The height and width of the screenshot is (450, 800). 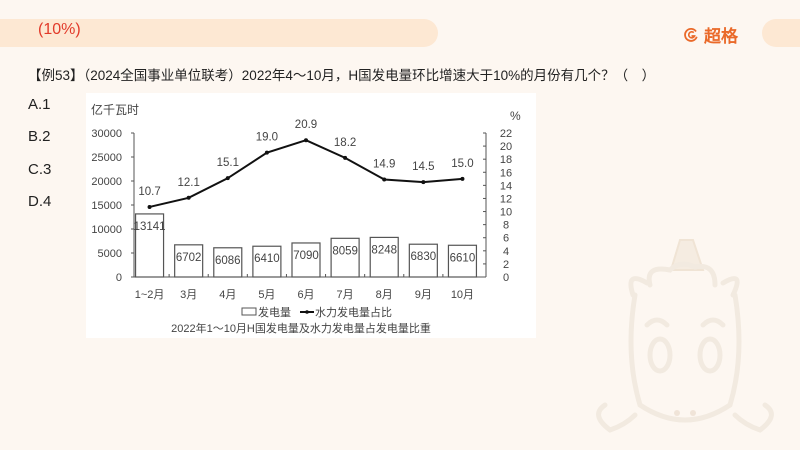 What do you see at coordinates (515, 116) in the screenshot?
I see `right-axis-unit: %` at bounding box center [515, 116].